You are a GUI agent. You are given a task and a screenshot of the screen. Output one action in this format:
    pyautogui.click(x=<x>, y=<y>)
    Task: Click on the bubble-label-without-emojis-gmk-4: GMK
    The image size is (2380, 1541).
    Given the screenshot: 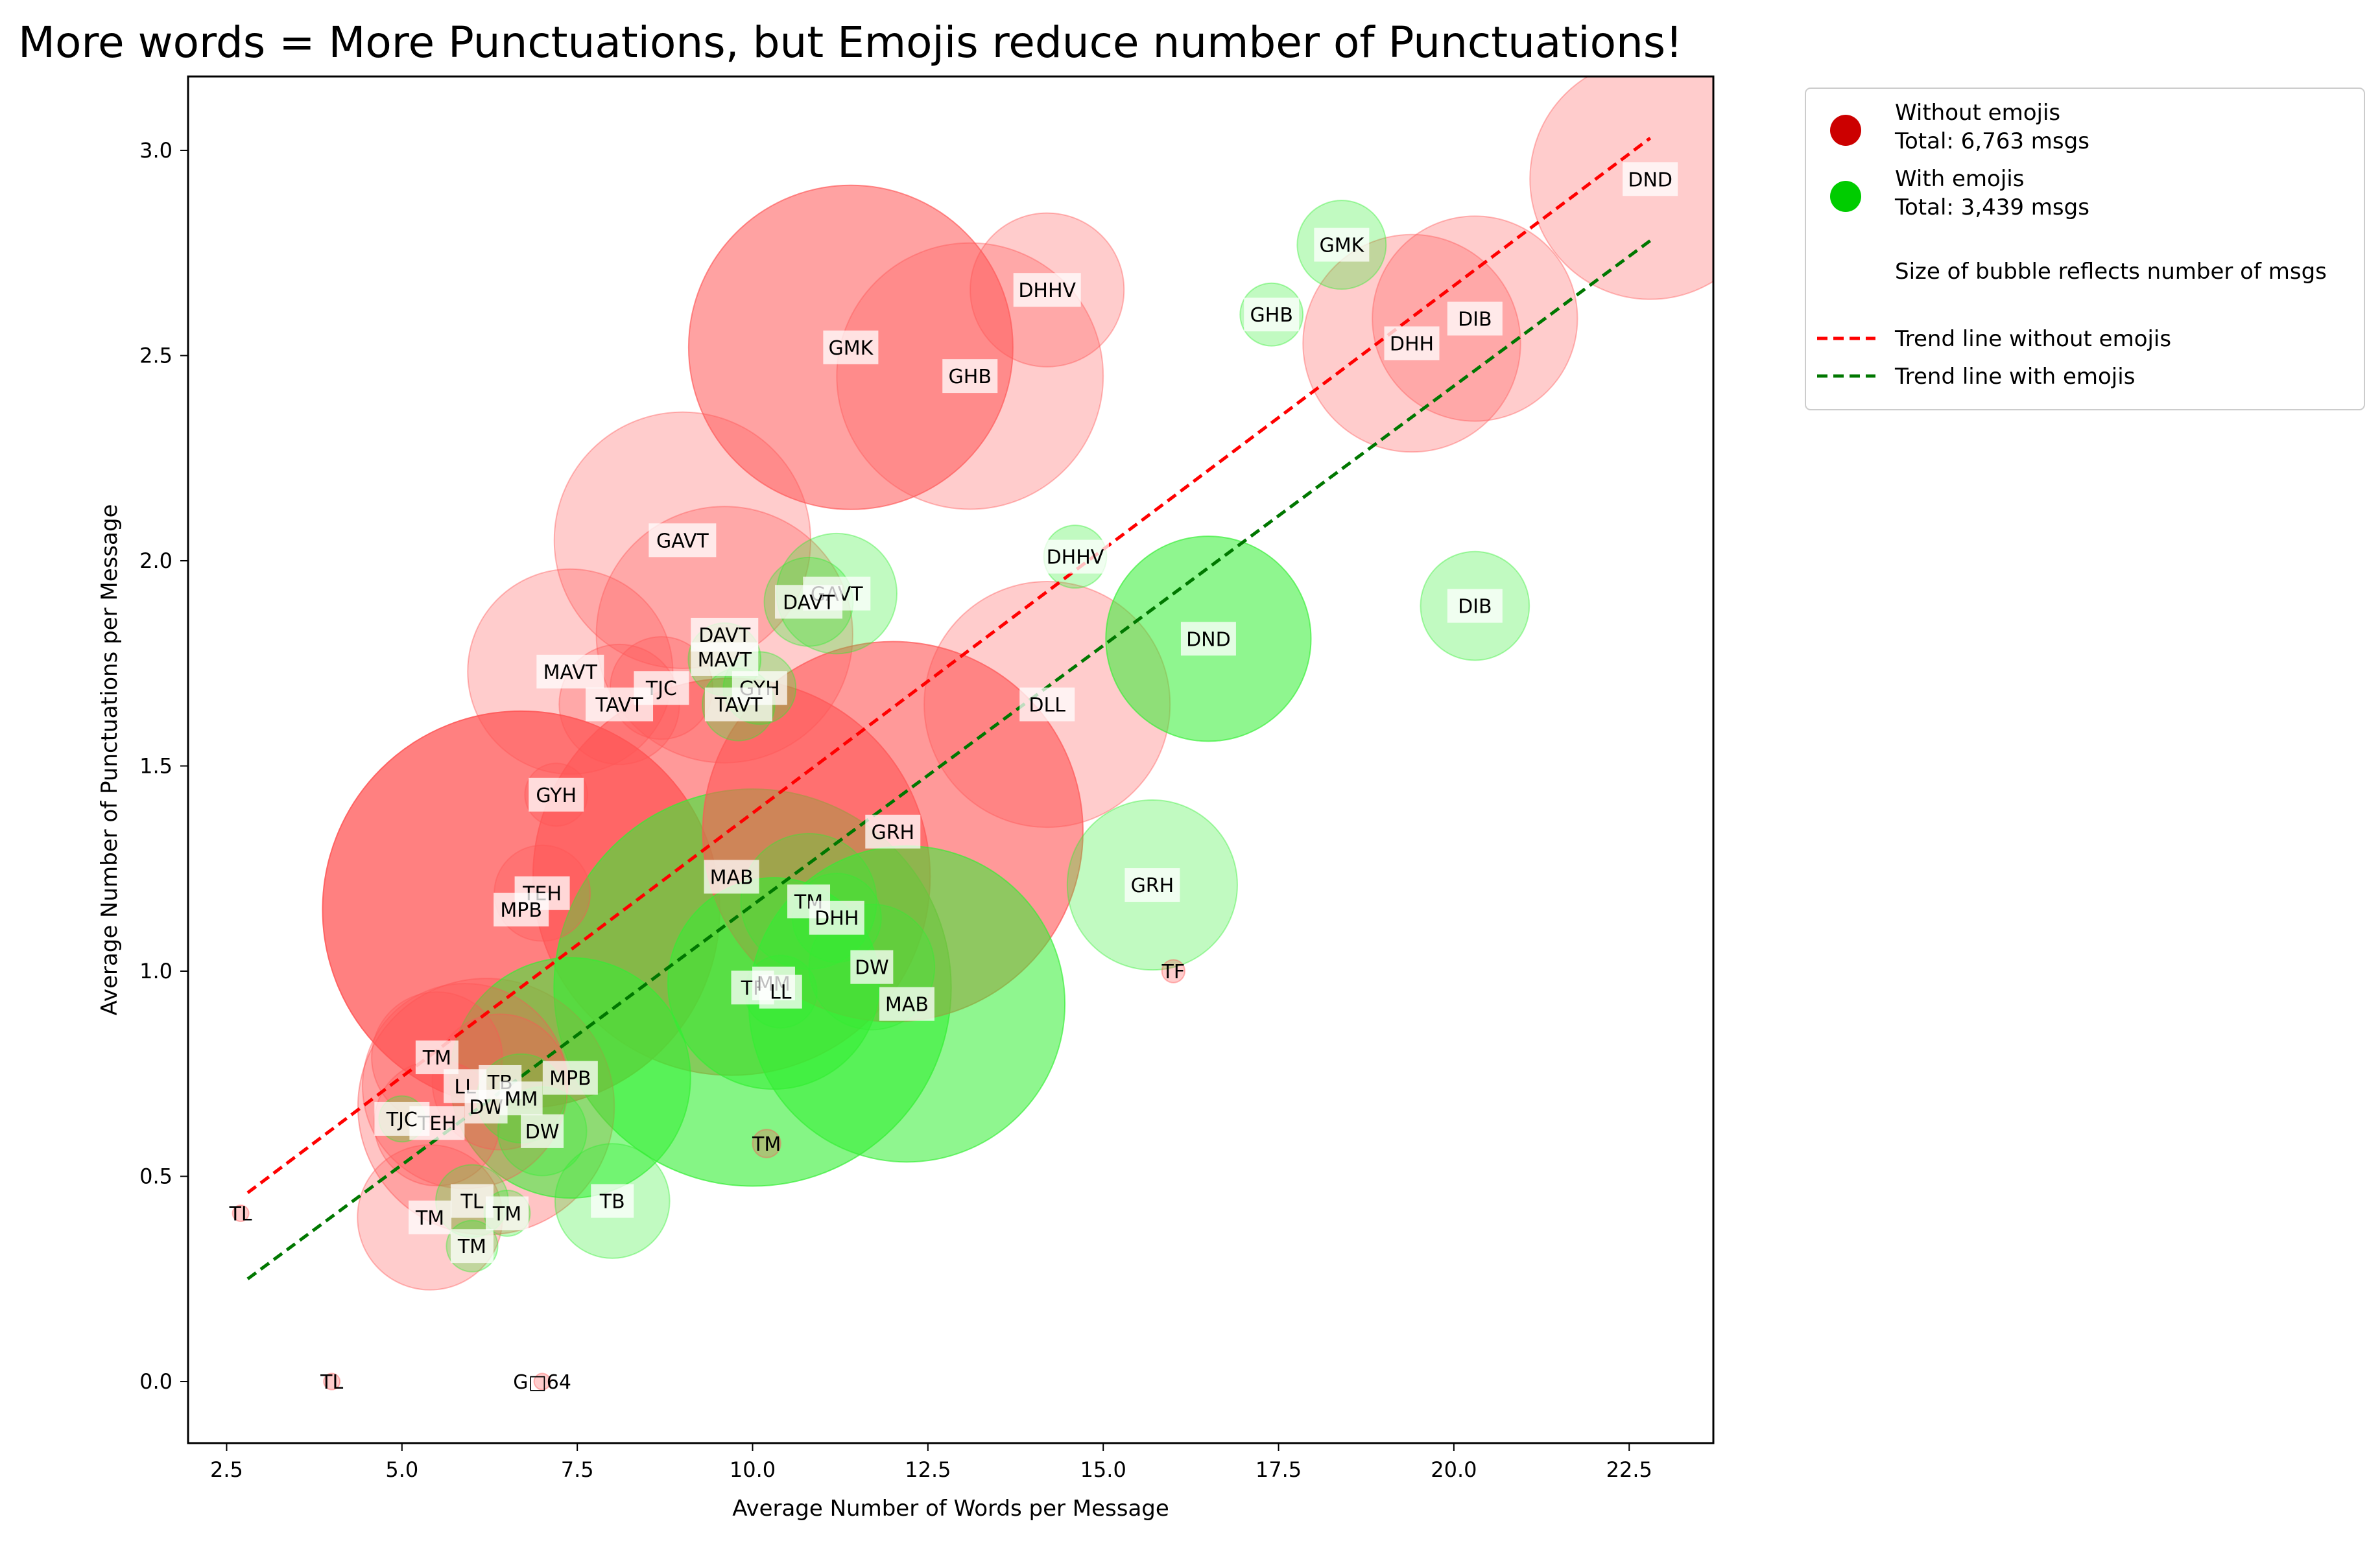 What is the action you would take?
    pyautogui.click(x=851, y=348)
    